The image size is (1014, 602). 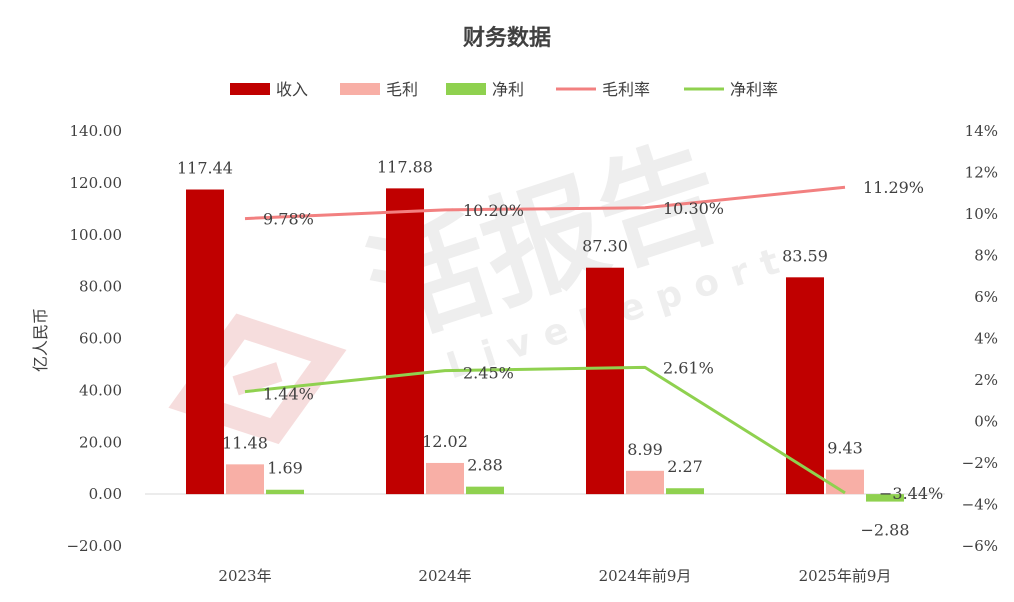 What do you see at coordinates (986, 256) in the screenshot?
I see `right-tick-label: 8%` at bounding box center [986, 256].